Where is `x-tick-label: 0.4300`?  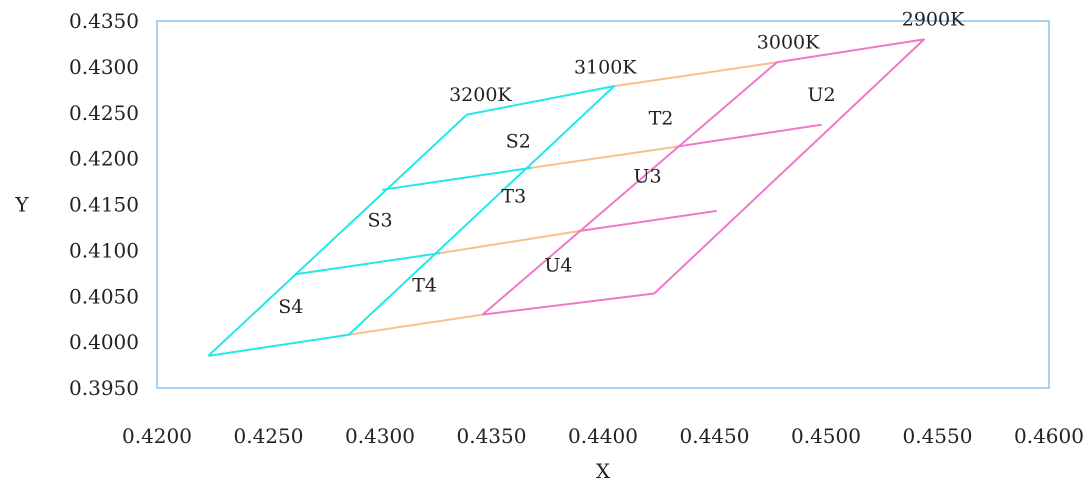 x-tick-label: 0.4300 is located at coordinates (380, 436).